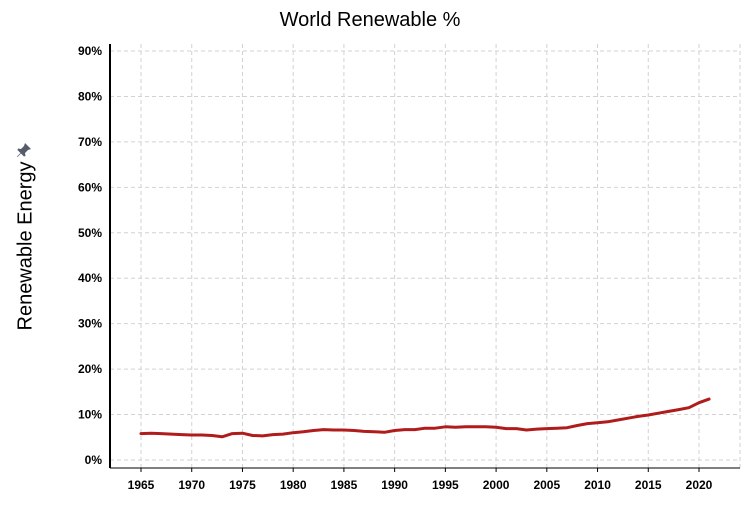 This screenshot has height=516, width=753. What do you see at coordinates (344, 485) in the screenshot?
I see `x-tick-label: 1985` at bounding box center [344, 485].